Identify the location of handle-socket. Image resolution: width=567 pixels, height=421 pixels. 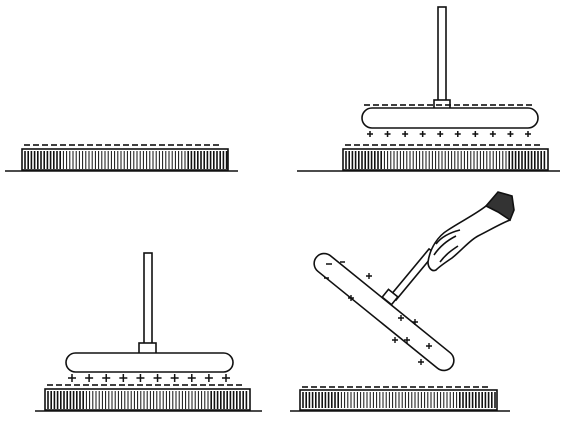
(390, 297).